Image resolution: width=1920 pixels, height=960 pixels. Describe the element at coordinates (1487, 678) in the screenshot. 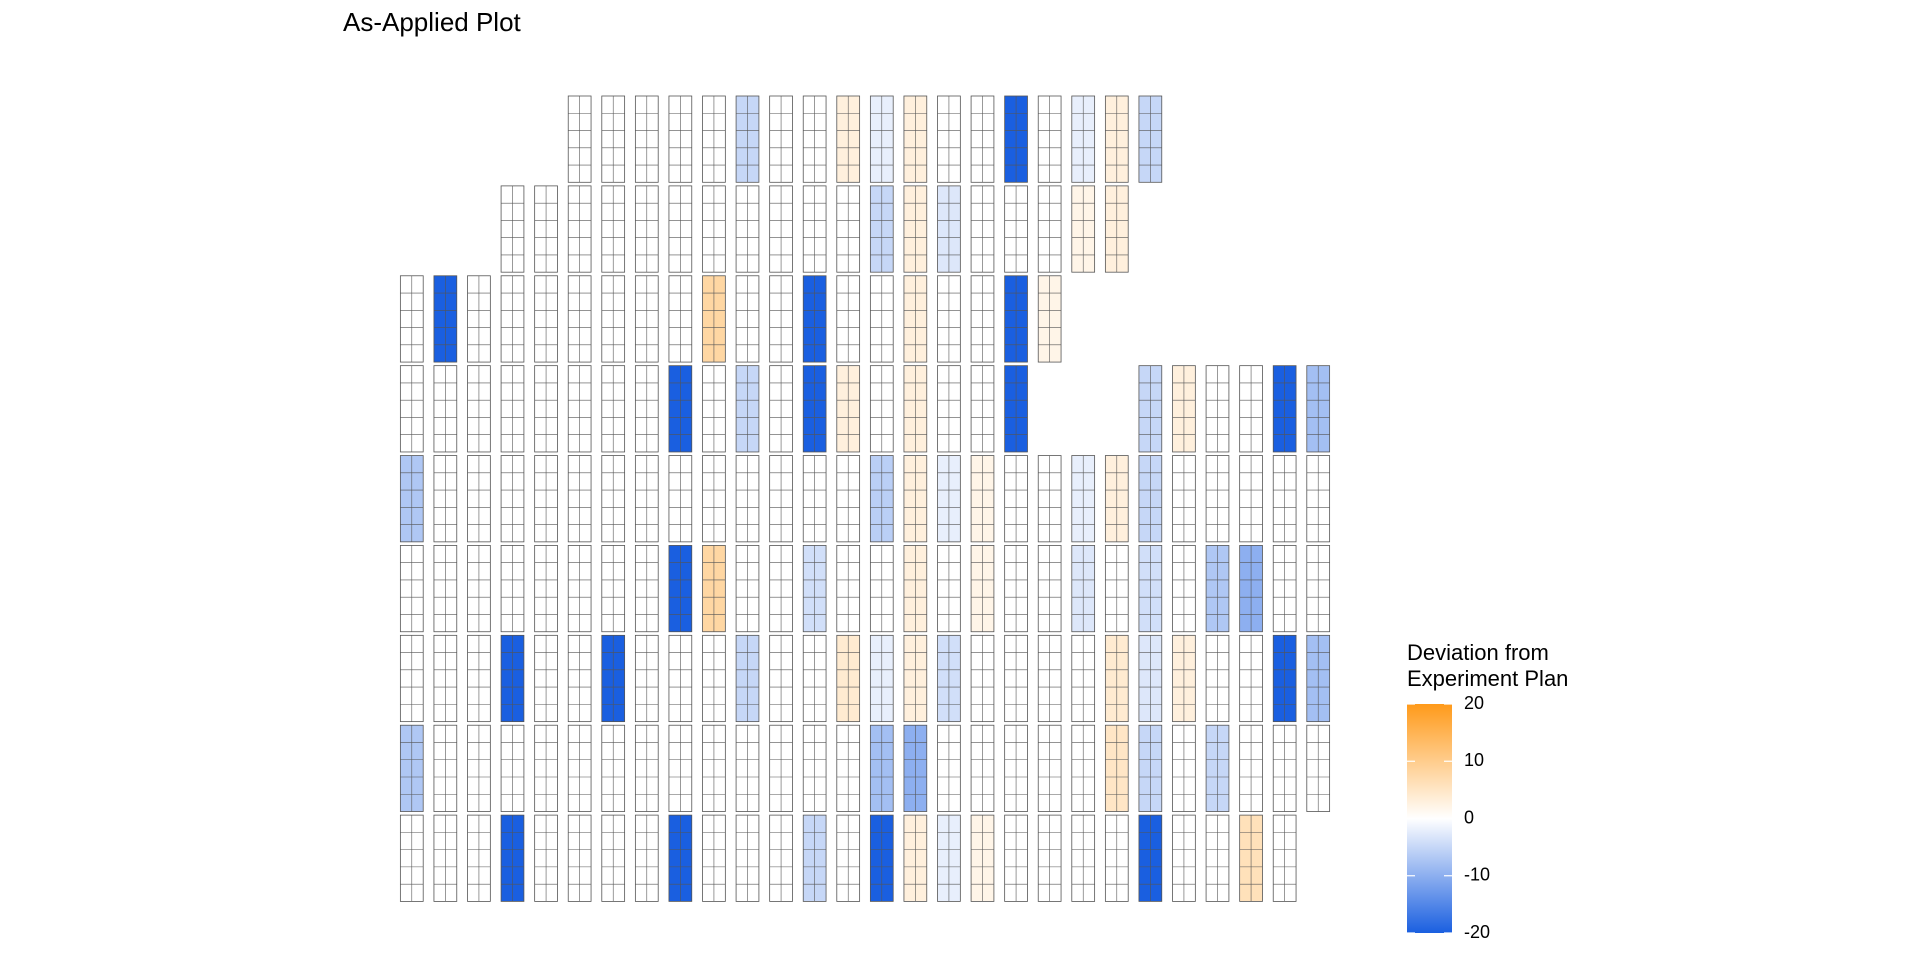

I see `legend-title: Experiment Plan` at that location.